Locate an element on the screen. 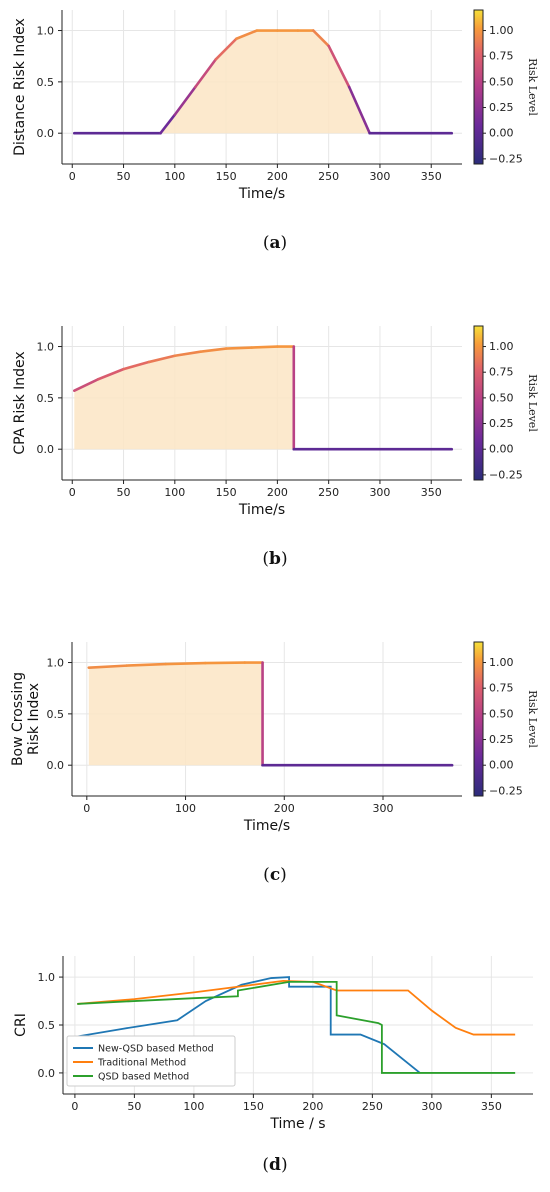 This screenshot has height=1192, width=550. x-axis-label: Time / s is located at coordinates (297, 1124).